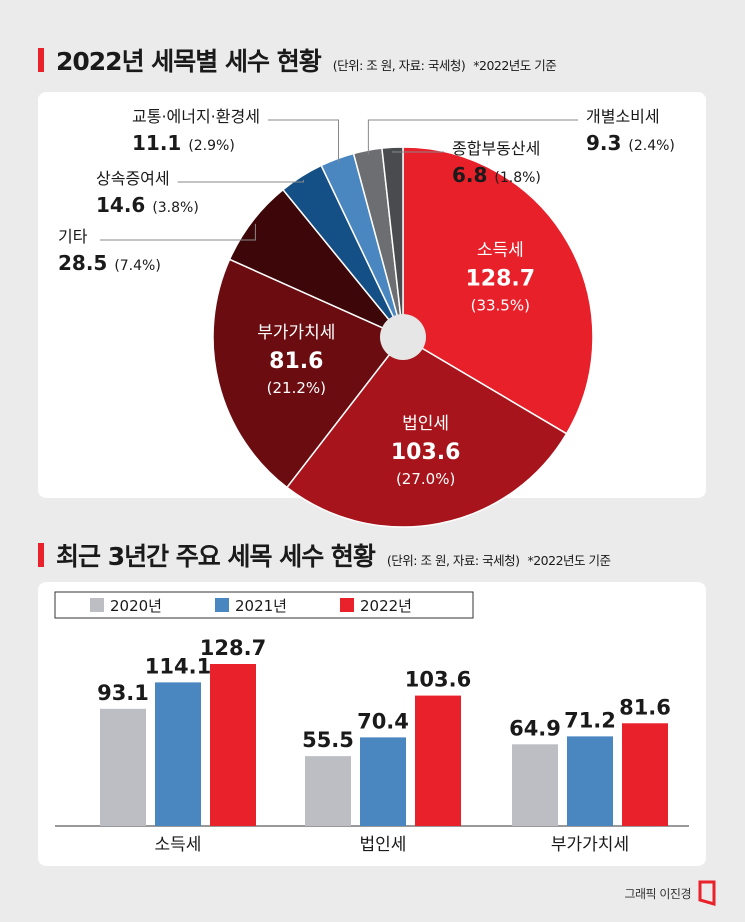 This screenshot has width=745, height=922. I want to click on bar-value-label: 128.7, so click(233, 648).